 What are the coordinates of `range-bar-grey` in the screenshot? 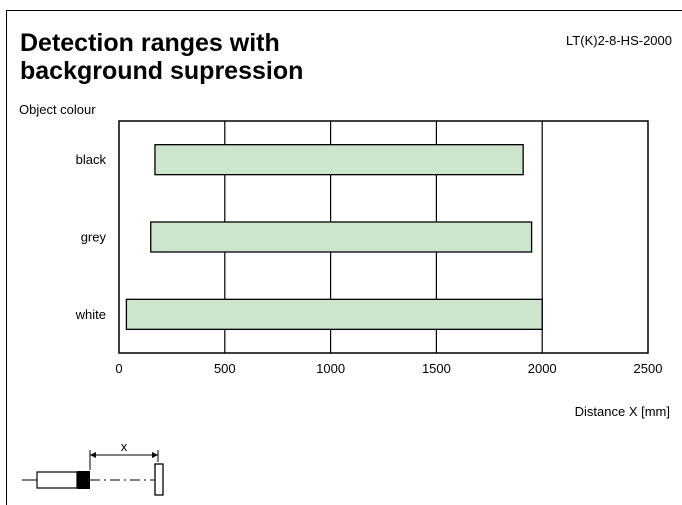 It's located at (341, 237).